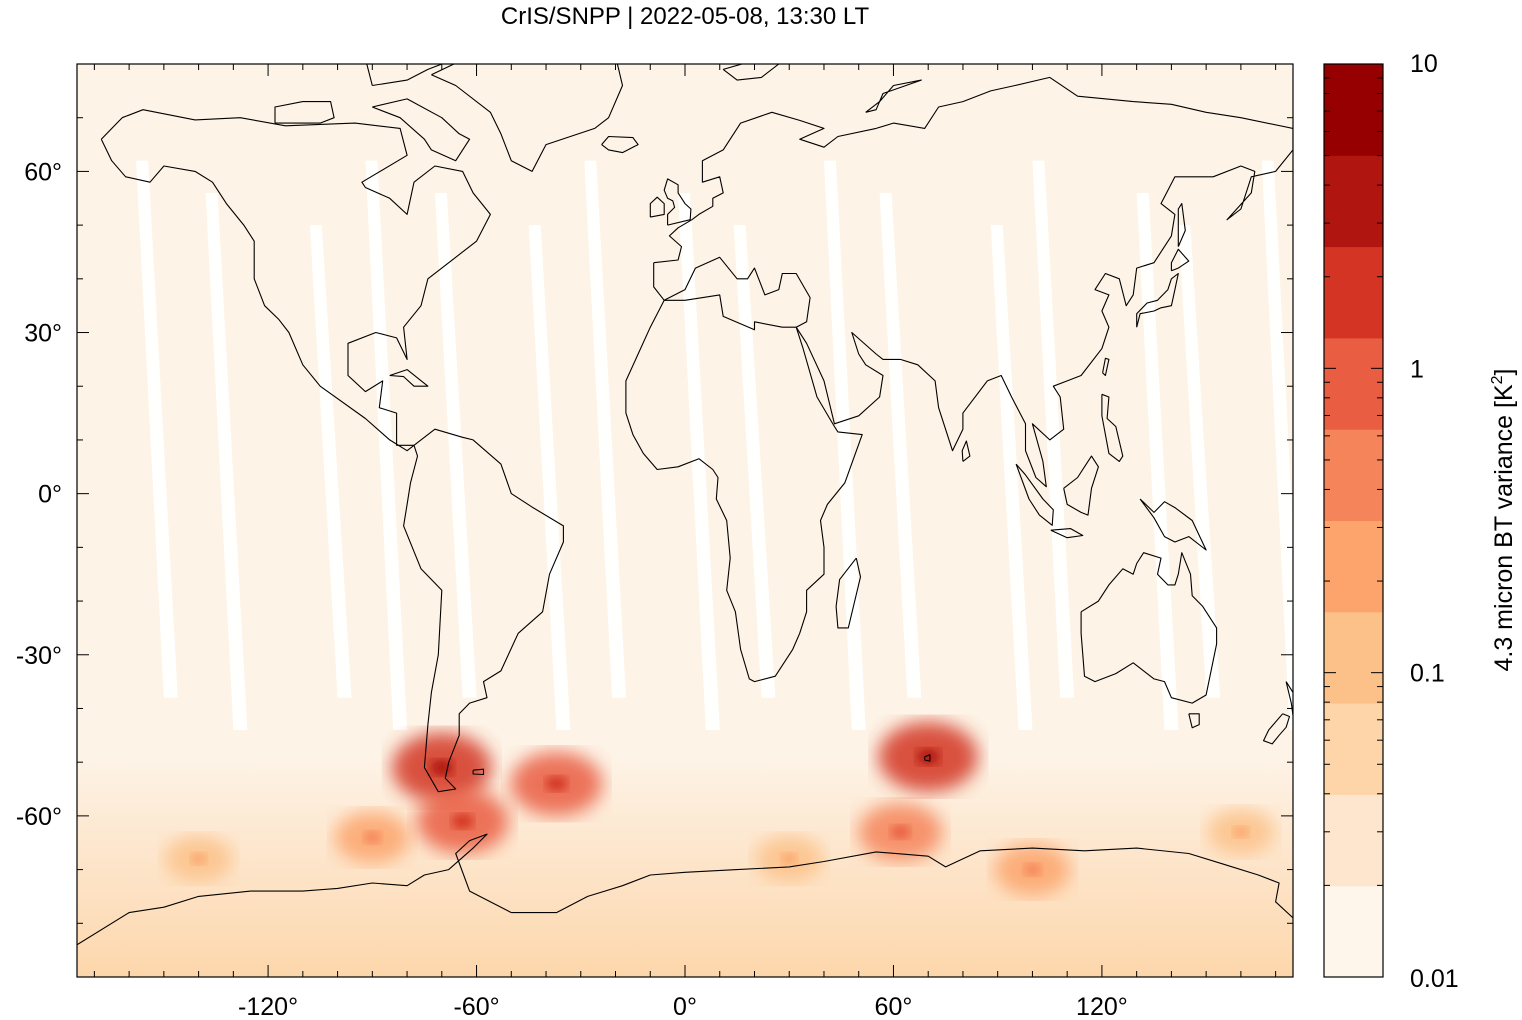 The image size is (1522, 1020). I want to click on new-zealand-south-coast, so click(1276, 729).